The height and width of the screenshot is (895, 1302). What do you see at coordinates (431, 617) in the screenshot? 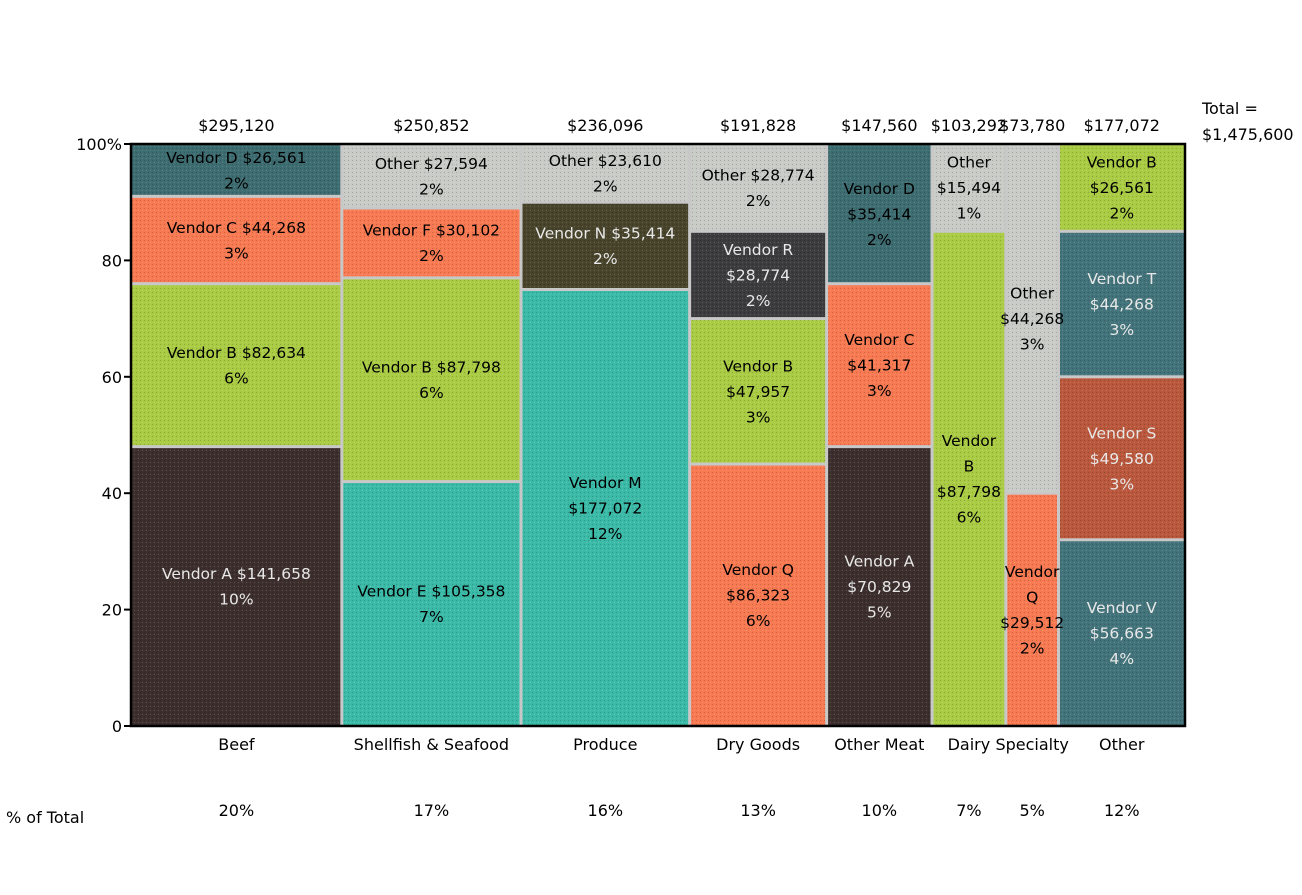
I see `segment-shellfish-and-seafood-vendor-e-label-line: 7%` at bounding box center [431, 617].